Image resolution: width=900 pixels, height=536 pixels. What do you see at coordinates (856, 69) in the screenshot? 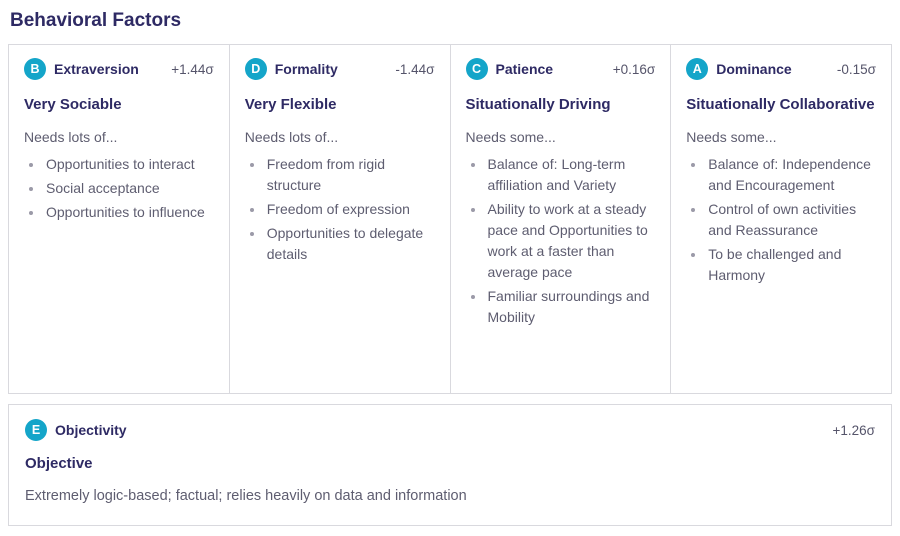
I see `factor-sigma-value: -0.15σ` at bounding box center [856, 69].